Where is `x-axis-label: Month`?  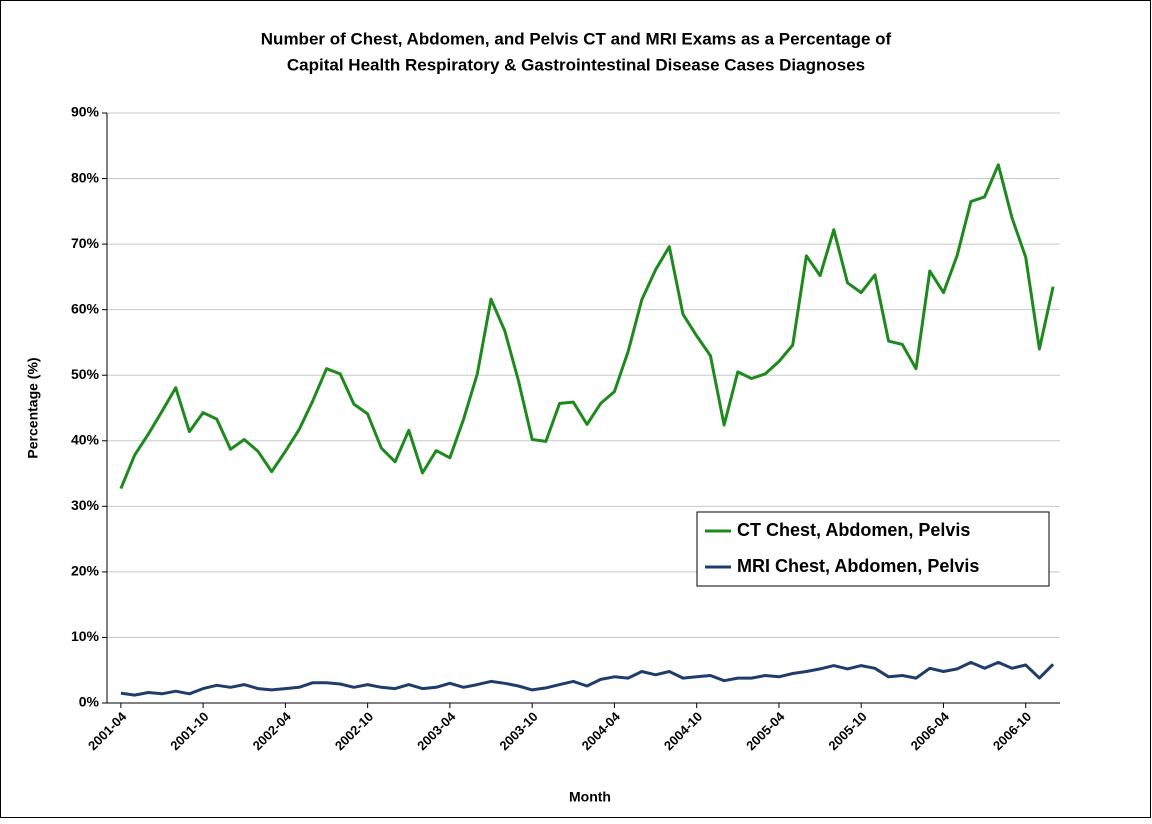 x-axis-label: Month is located at coordinates (590, 797).